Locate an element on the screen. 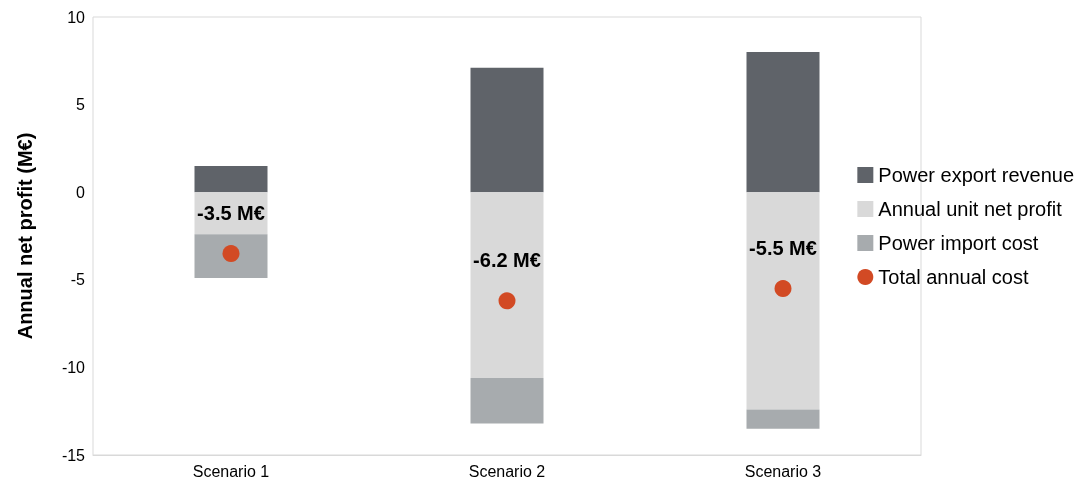  data-label: -5.5 M€ is located at coordinates (783, 248).